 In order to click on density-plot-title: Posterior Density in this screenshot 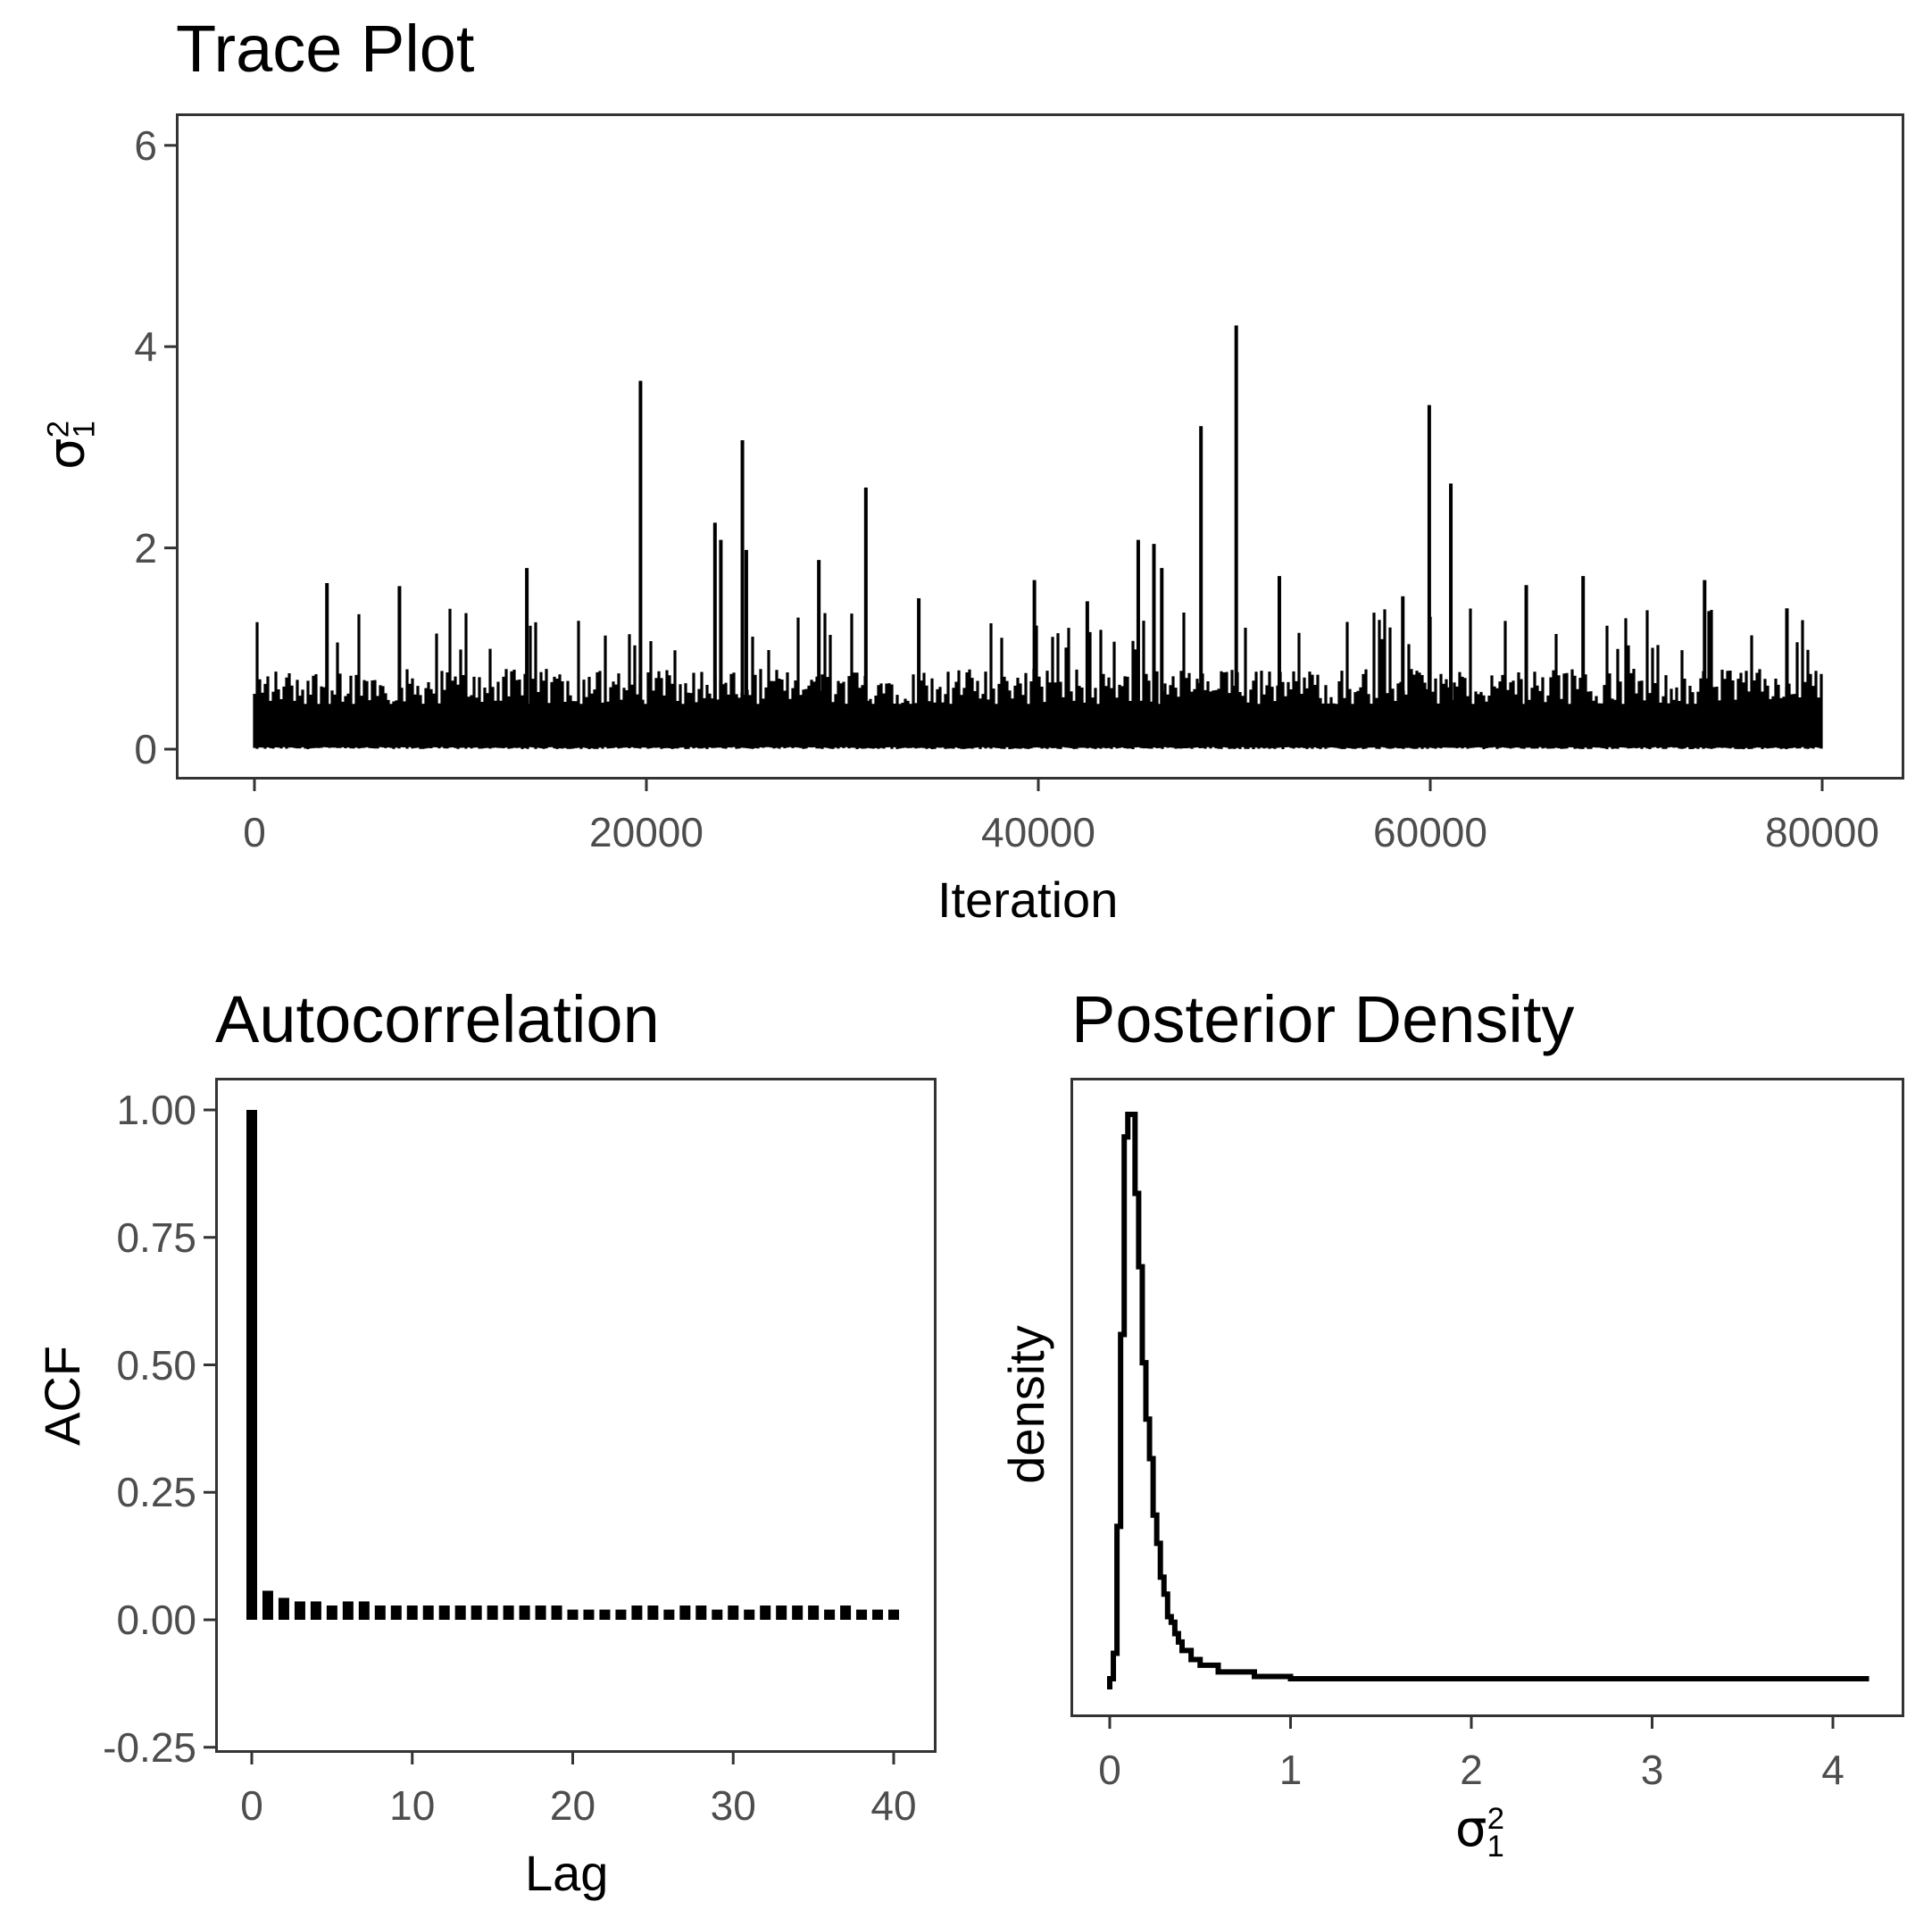, I will do `click(1323, 1019)`.